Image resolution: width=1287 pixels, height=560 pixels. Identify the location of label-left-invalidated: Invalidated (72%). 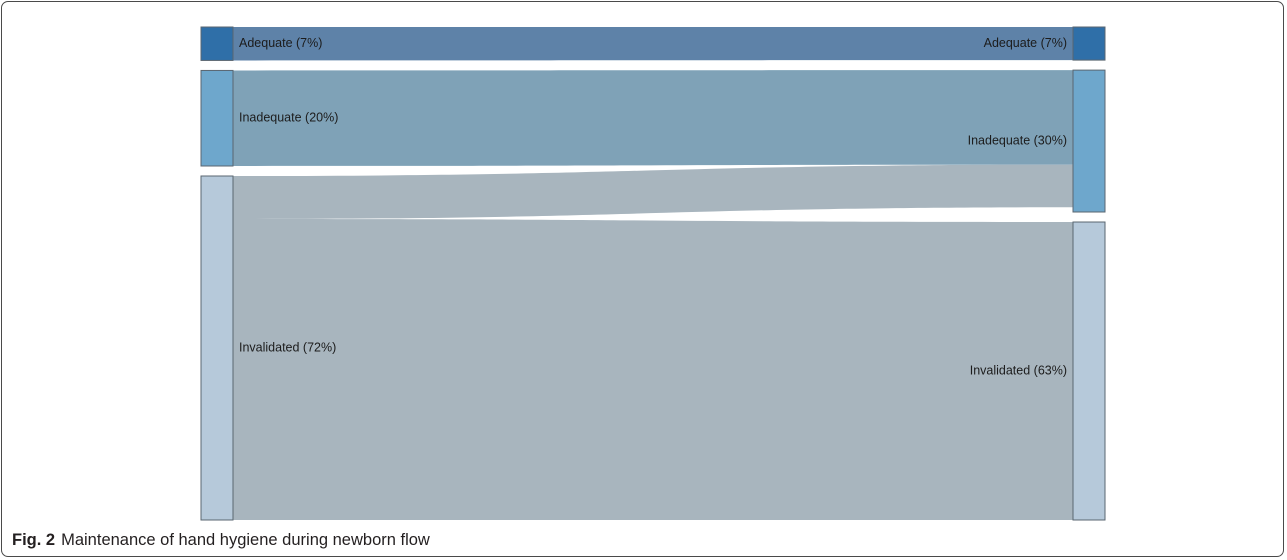
(287, 347).